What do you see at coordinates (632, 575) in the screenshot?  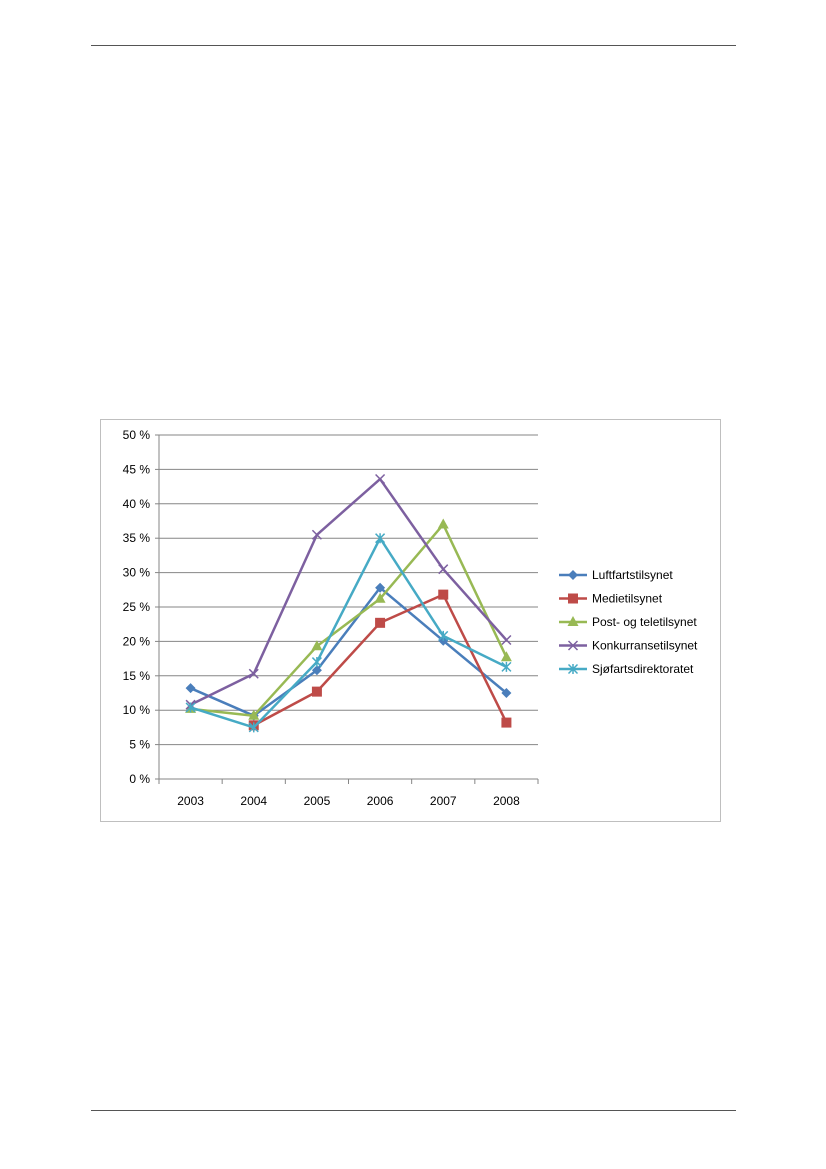 I see `legend-label: Luftfartstilsynet` at bounding box center [632, 575].